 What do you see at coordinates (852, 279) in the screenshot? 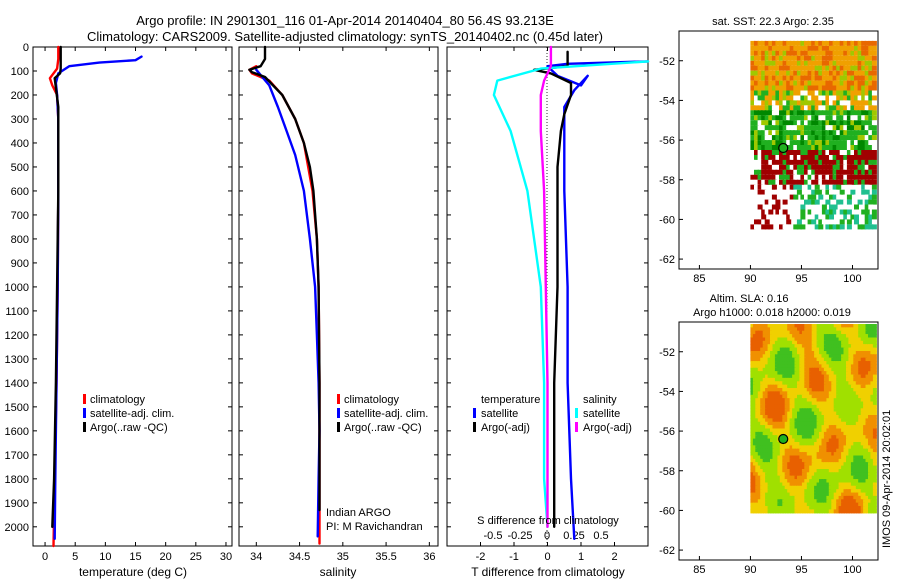
I see `map-x-tick-label: 100` at bounding box center [852, 279].